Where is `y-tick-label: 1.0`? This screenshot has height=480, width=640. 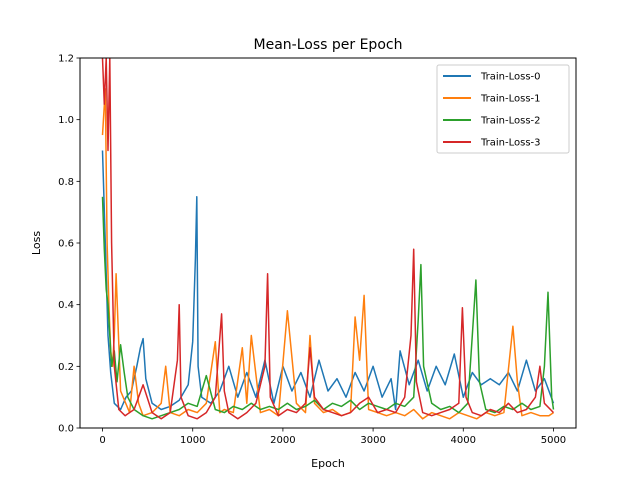
y-tick-label: 1.0 is located at coordinates (66, 120).